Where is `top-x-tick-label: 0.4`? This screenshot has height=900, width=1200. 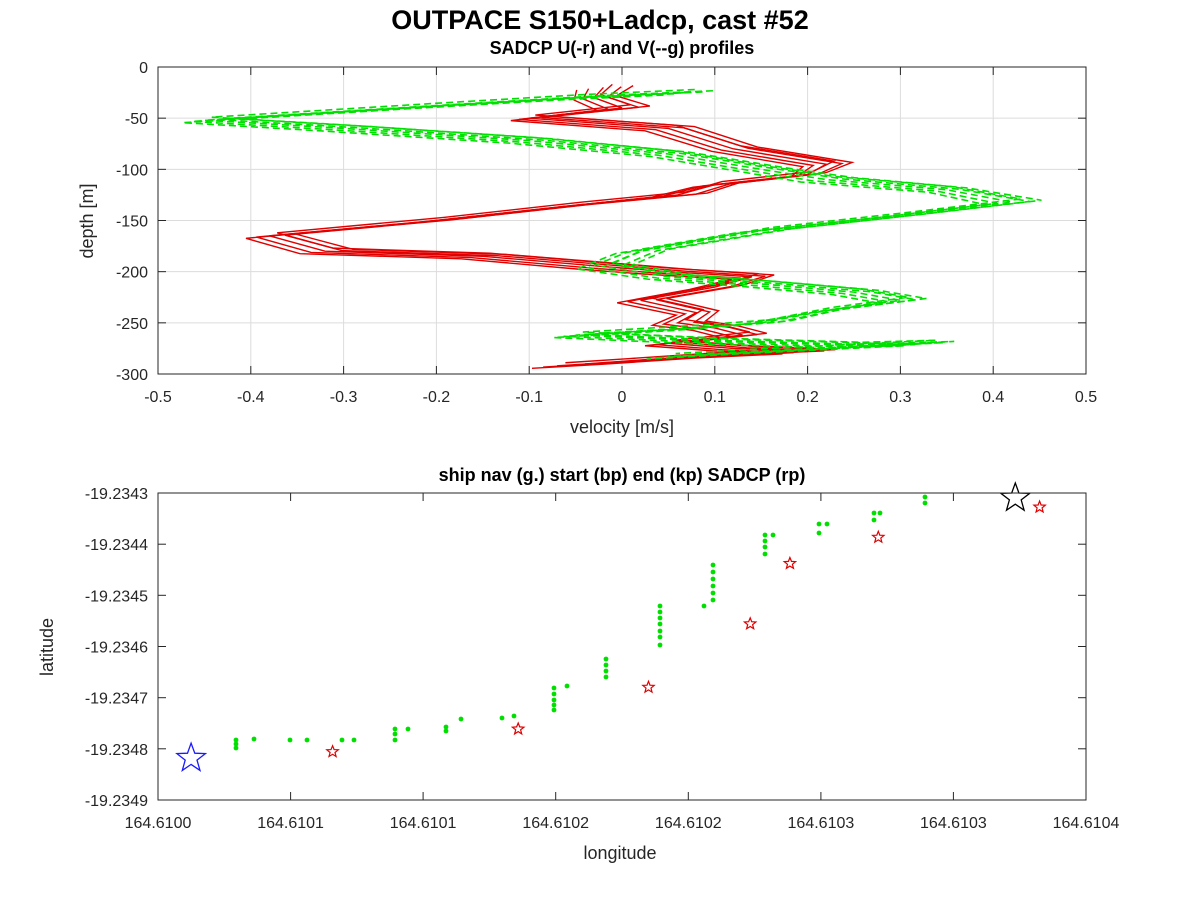 top-x-tick-label: 0.4 is located at coordinates (993, 397).